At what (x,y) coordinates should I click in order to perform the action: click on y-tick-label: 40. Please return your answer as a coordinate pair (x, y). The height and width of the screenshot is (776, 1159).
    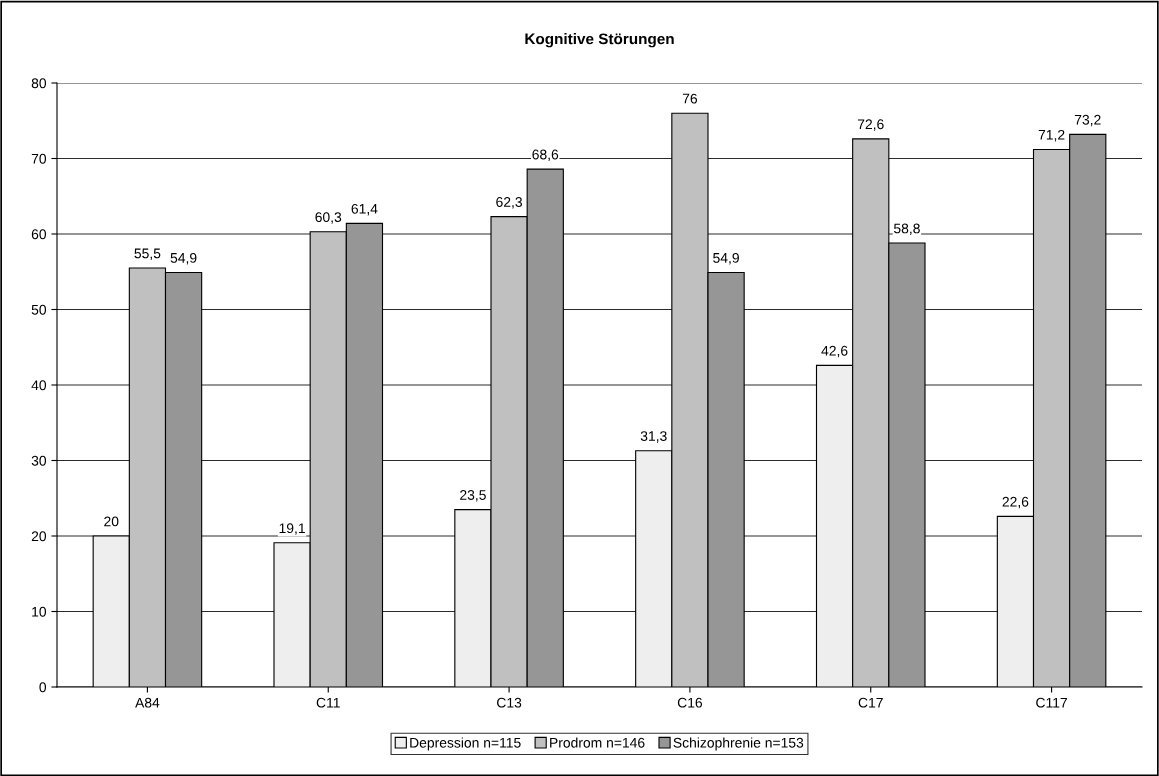
    Looking at the image, I should click on (39, 385).